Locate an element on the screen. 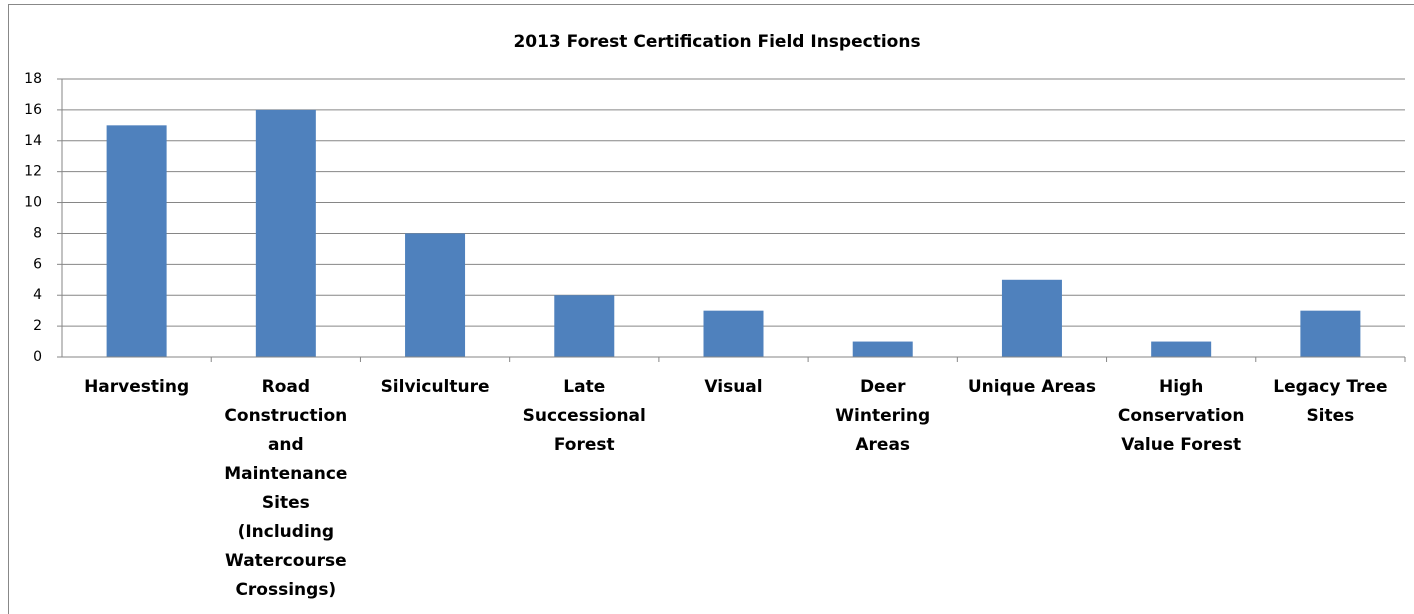 The image size is (1414, 614). y-tick-label: 18 is located at coordinates (33, 79).